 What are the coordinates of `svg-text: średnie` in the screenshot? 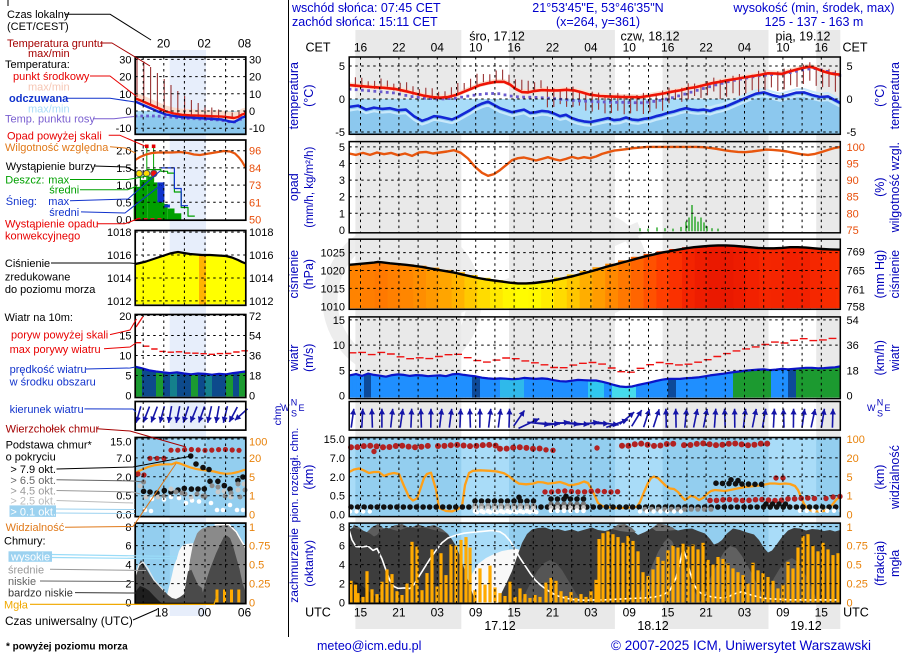 It's located at (26, 570).